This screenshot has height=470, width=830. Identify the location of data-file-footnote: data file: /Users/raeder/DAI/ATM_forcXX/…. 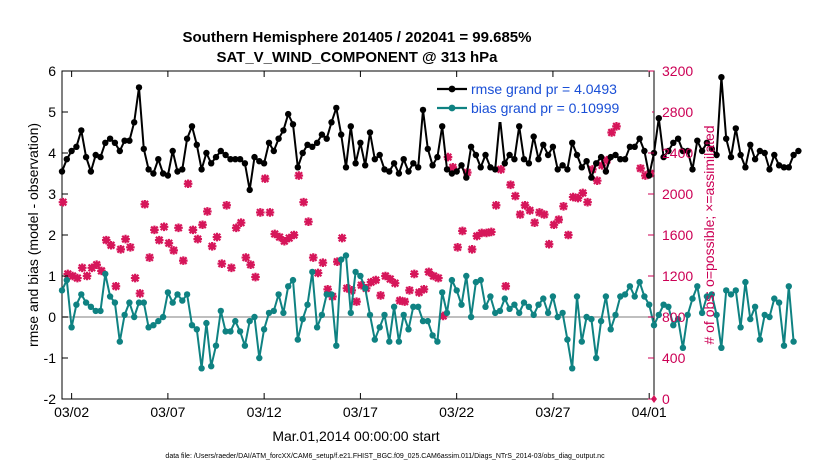
(385, 456).